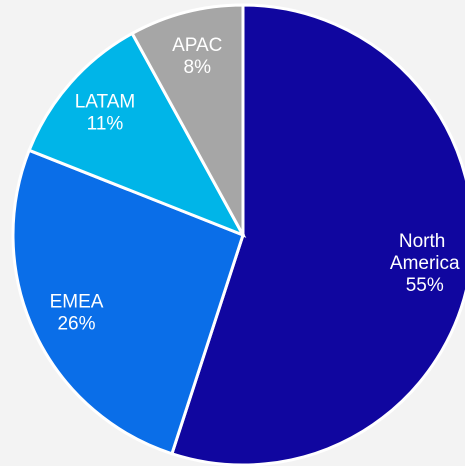  I want to click on slice-category-label: APAC, so click(197, 45).